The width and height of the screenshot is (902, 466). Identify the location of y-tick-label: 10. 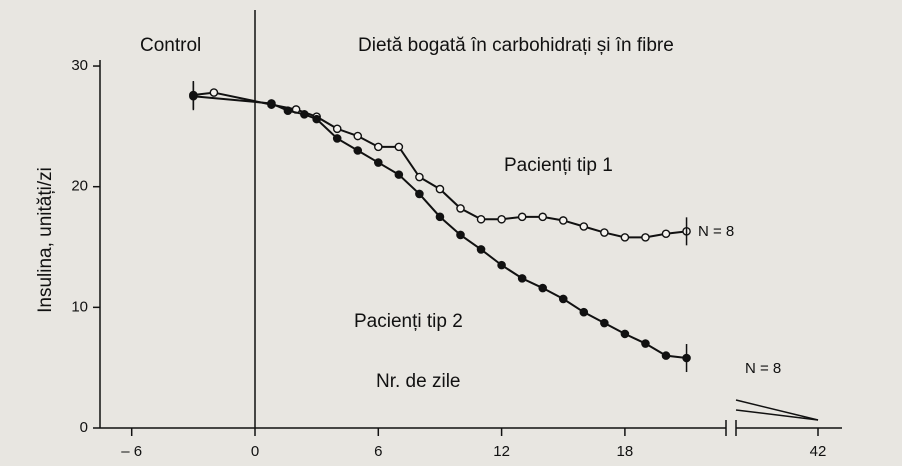
(79, 306).